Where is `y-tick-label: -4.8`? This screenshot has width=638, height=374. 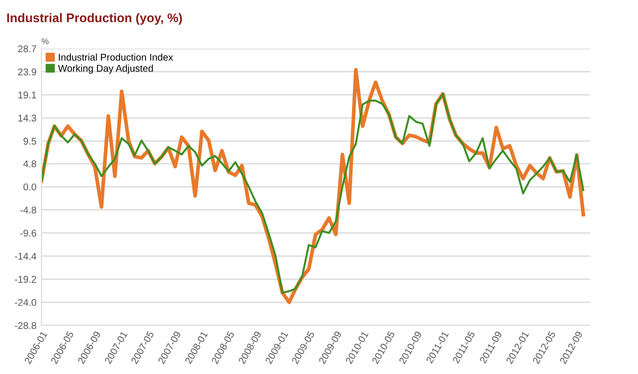
y-tick-label: -4.8 is located at coordinates (28, 210).